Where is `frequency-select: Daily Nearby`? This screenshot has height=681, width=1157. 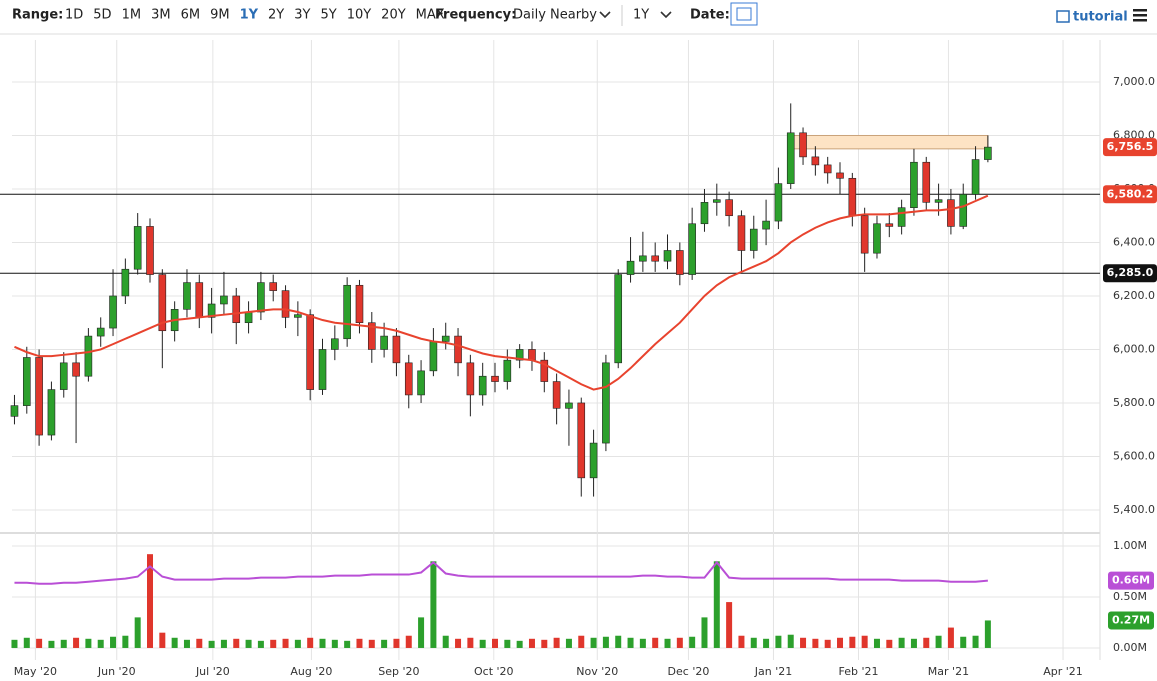
frequency-select: Daily Nearby is located at coordinates (555, 15).